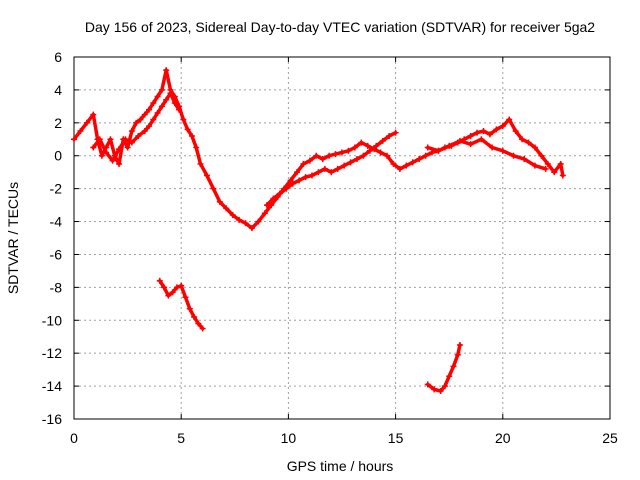 The height and width of the screenshot is (480, 640). Describe the element at coordinates (52, 386) in the screenshot. I see `y-tick-label: -14` at that location.